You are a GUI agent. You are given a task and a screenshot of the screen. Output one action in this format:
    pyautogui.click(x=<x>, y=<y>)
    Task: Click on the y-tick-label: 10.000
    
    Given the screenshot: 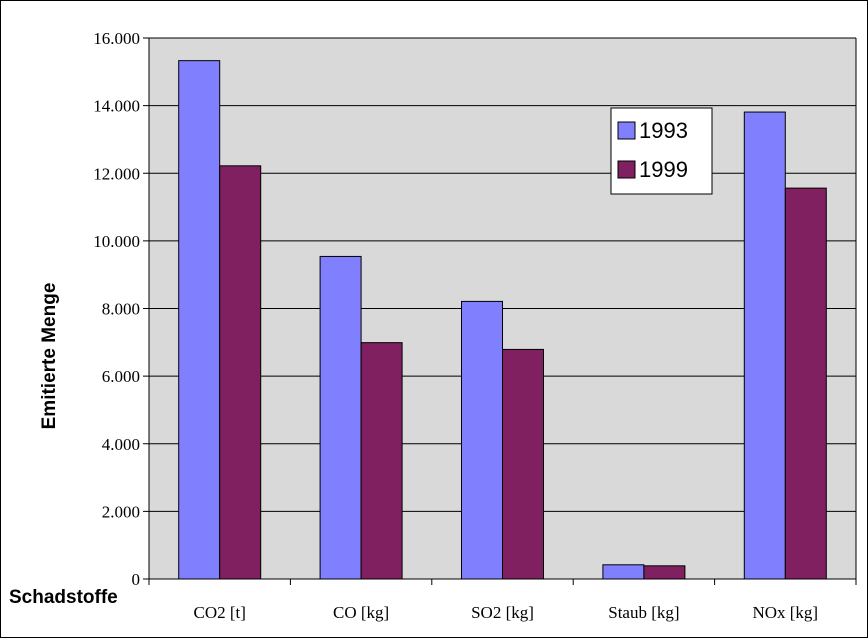 What is the action you would take?
    pyautogui.click(x=116, y=241)
    